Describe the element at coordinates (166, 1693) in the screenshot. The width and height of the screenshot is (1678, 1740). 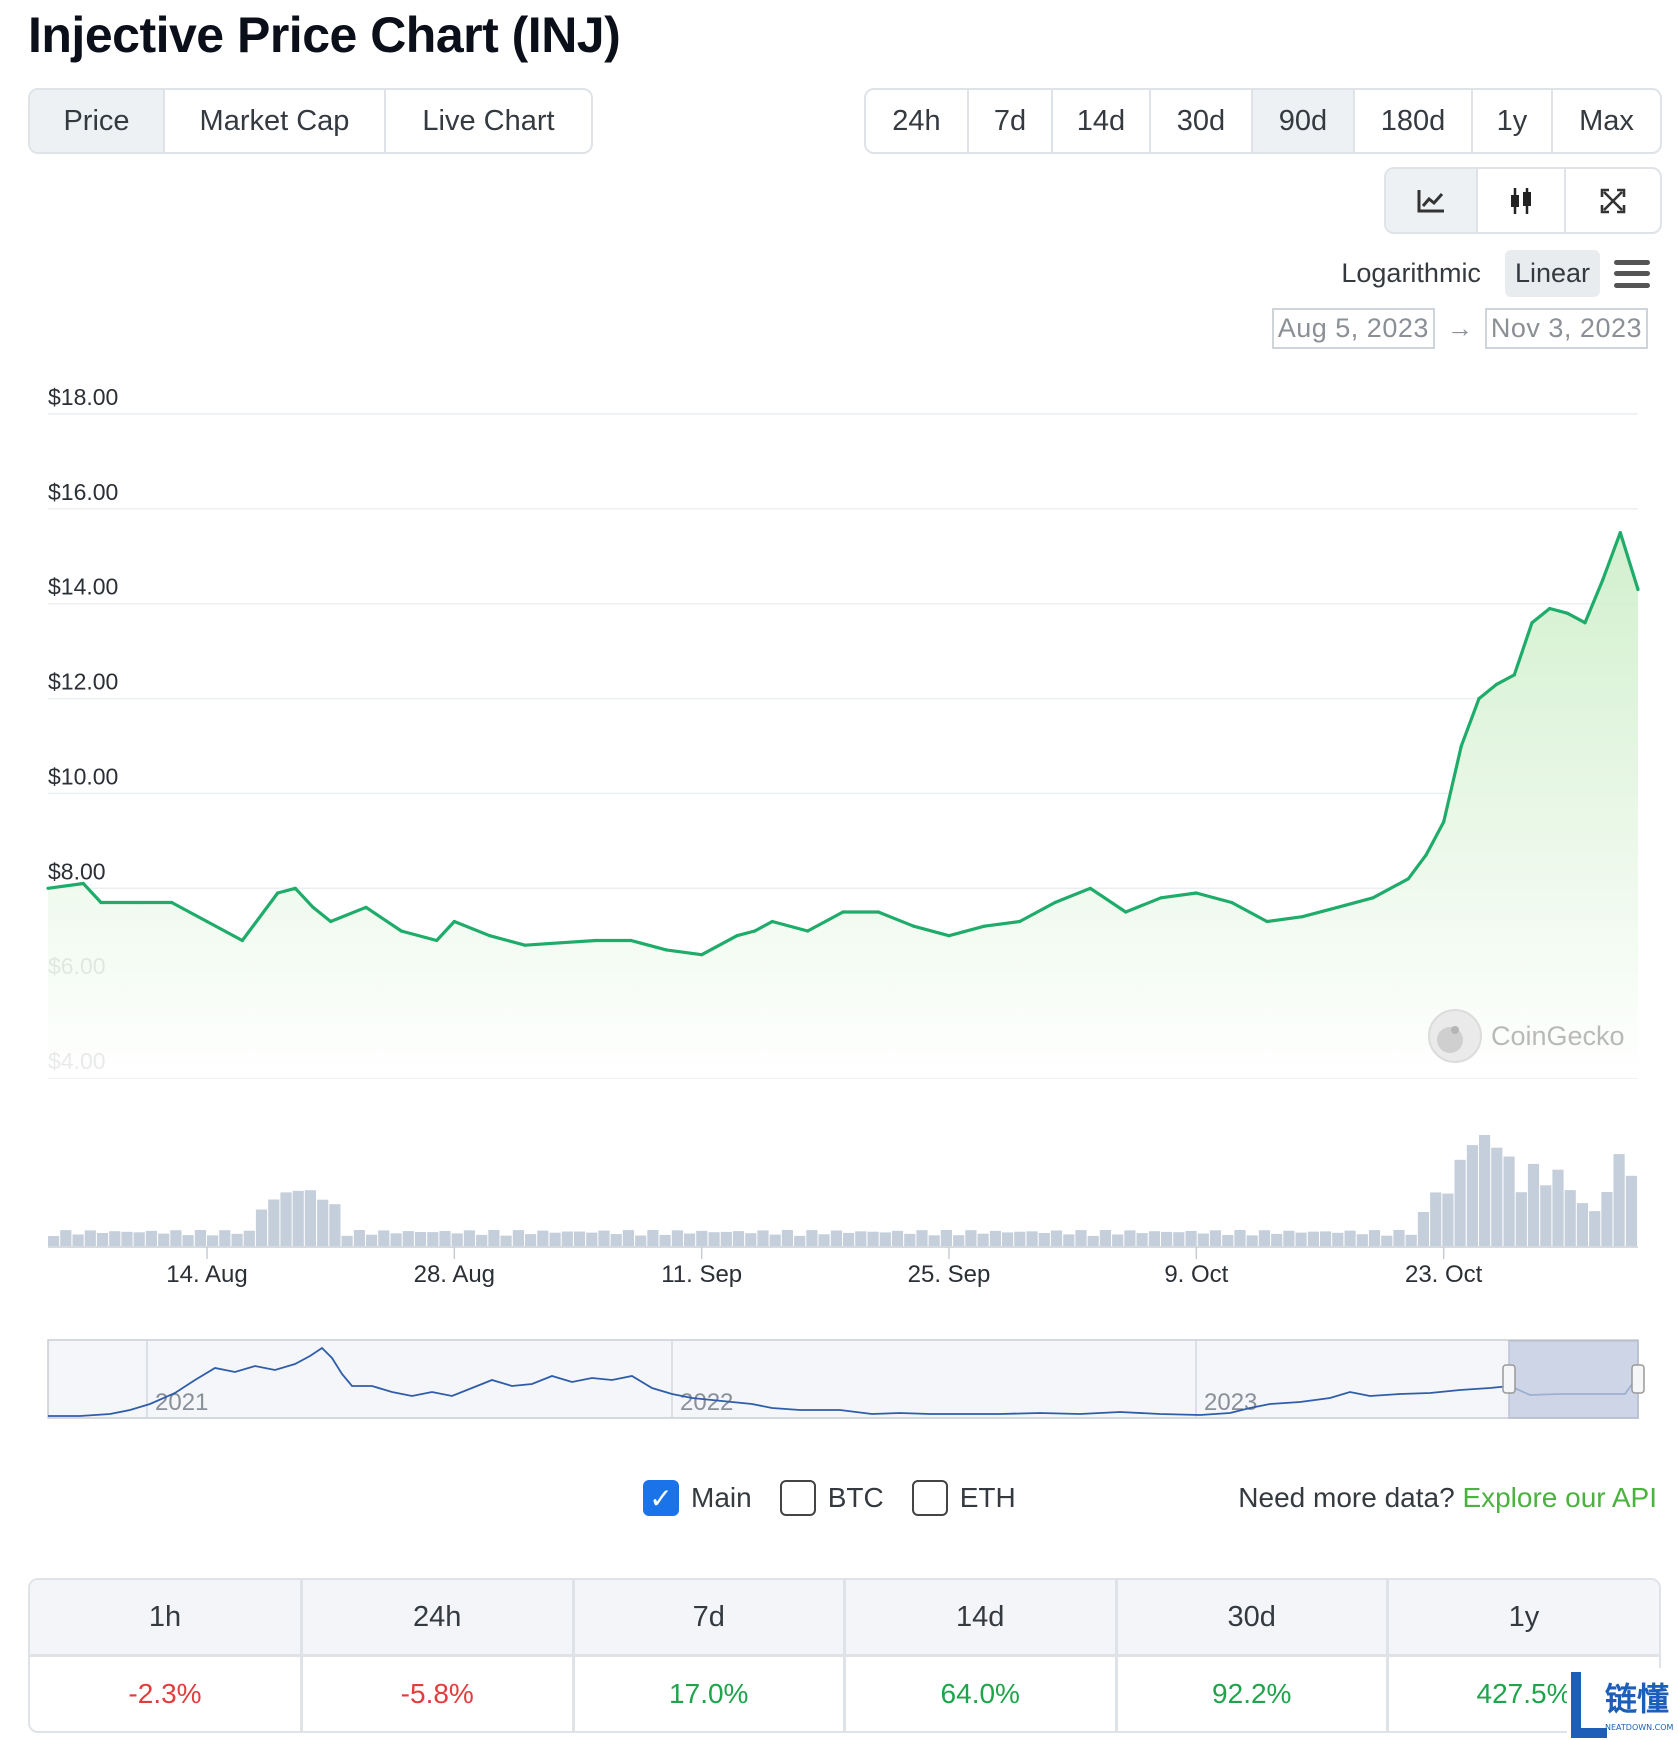
I see `perf-value: -2.3%` at that location.